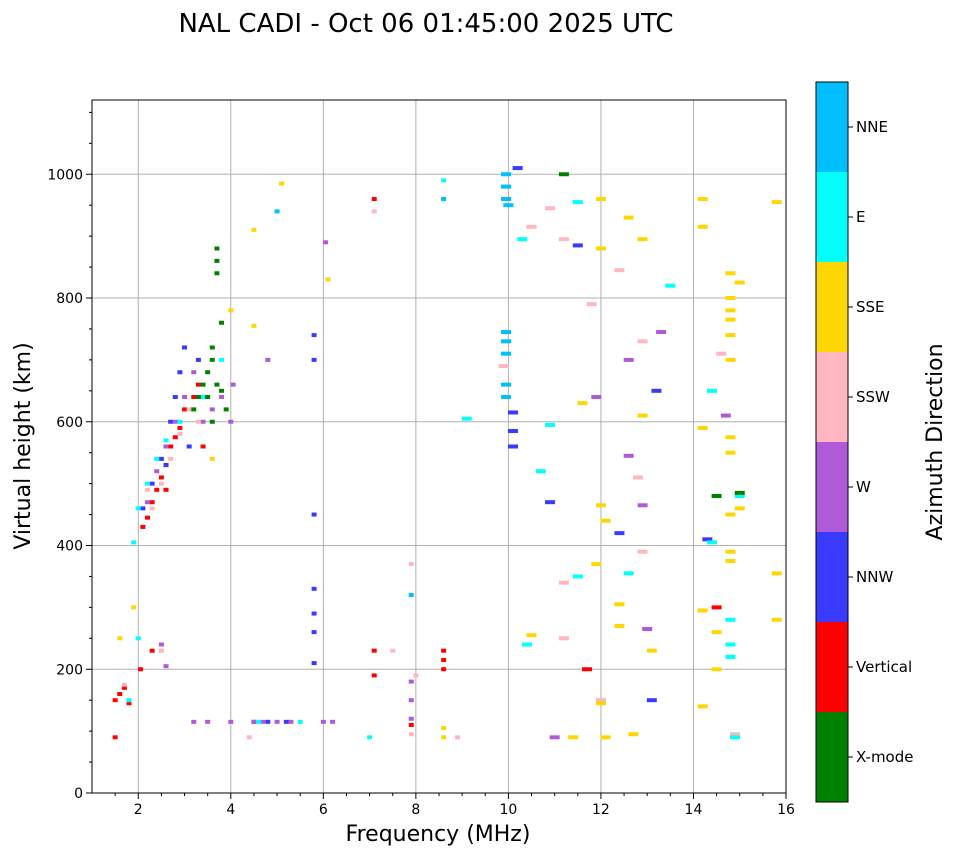 This screenshot has width=958, height=857. Describe the element at coordinates (832, 757) in the screenshot. I see `colorbar-segment` at that location.